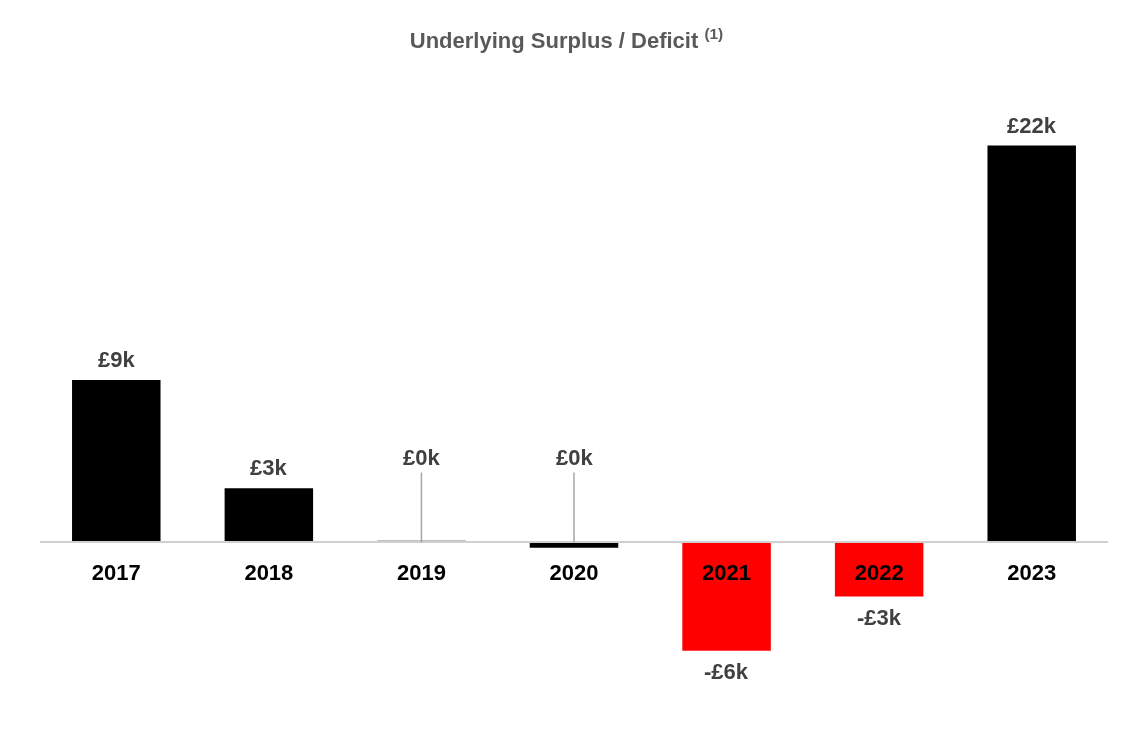 The height and width of the screenshot is (731, 1133). Describe the element at coordinates (269, 467) in the screenshot. I see `data-label: £3k` at that location.